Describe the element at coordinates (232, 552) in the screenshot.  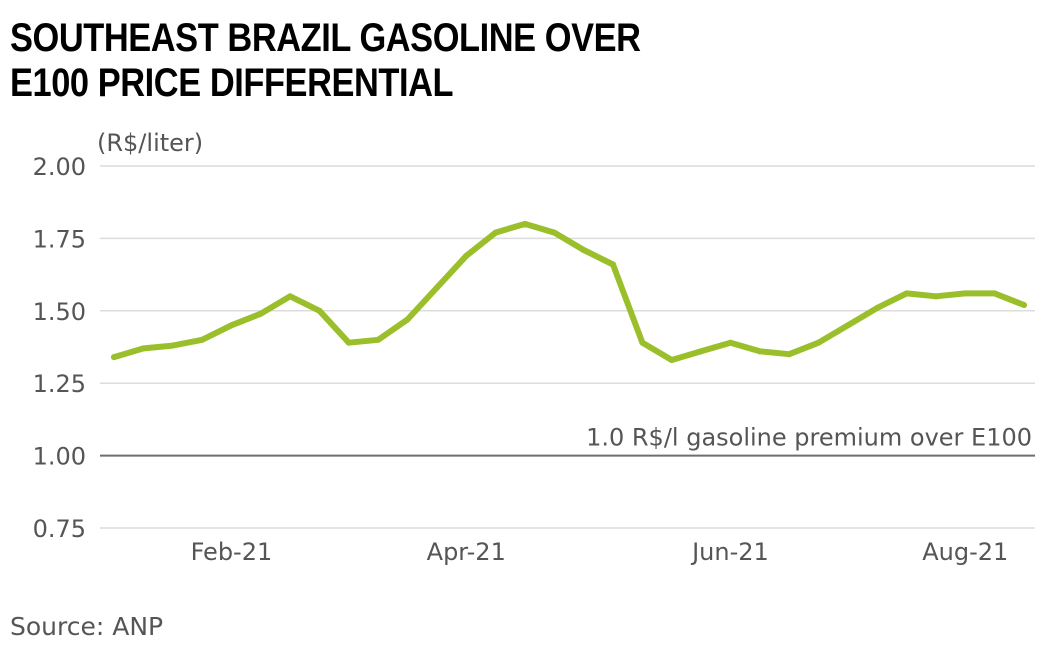
I see `x-tick-label: Feb-21` at that location.